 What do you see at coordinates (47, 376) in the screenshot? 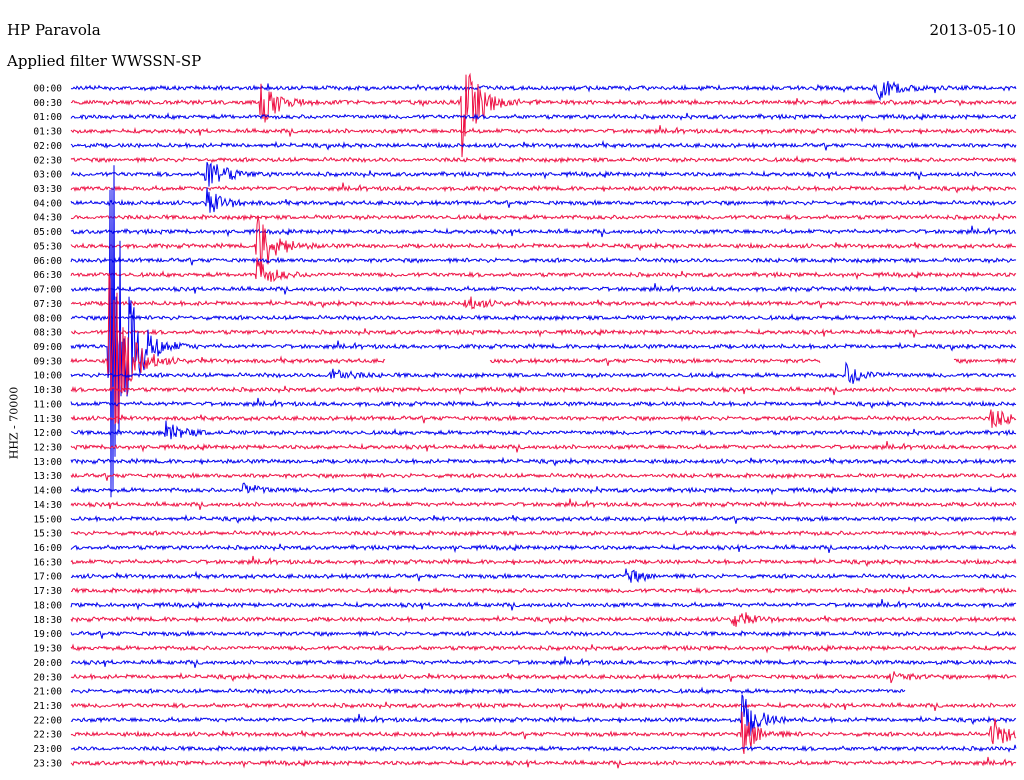
I see `row-time-label: 10:00` at bounding box center [47, 376].